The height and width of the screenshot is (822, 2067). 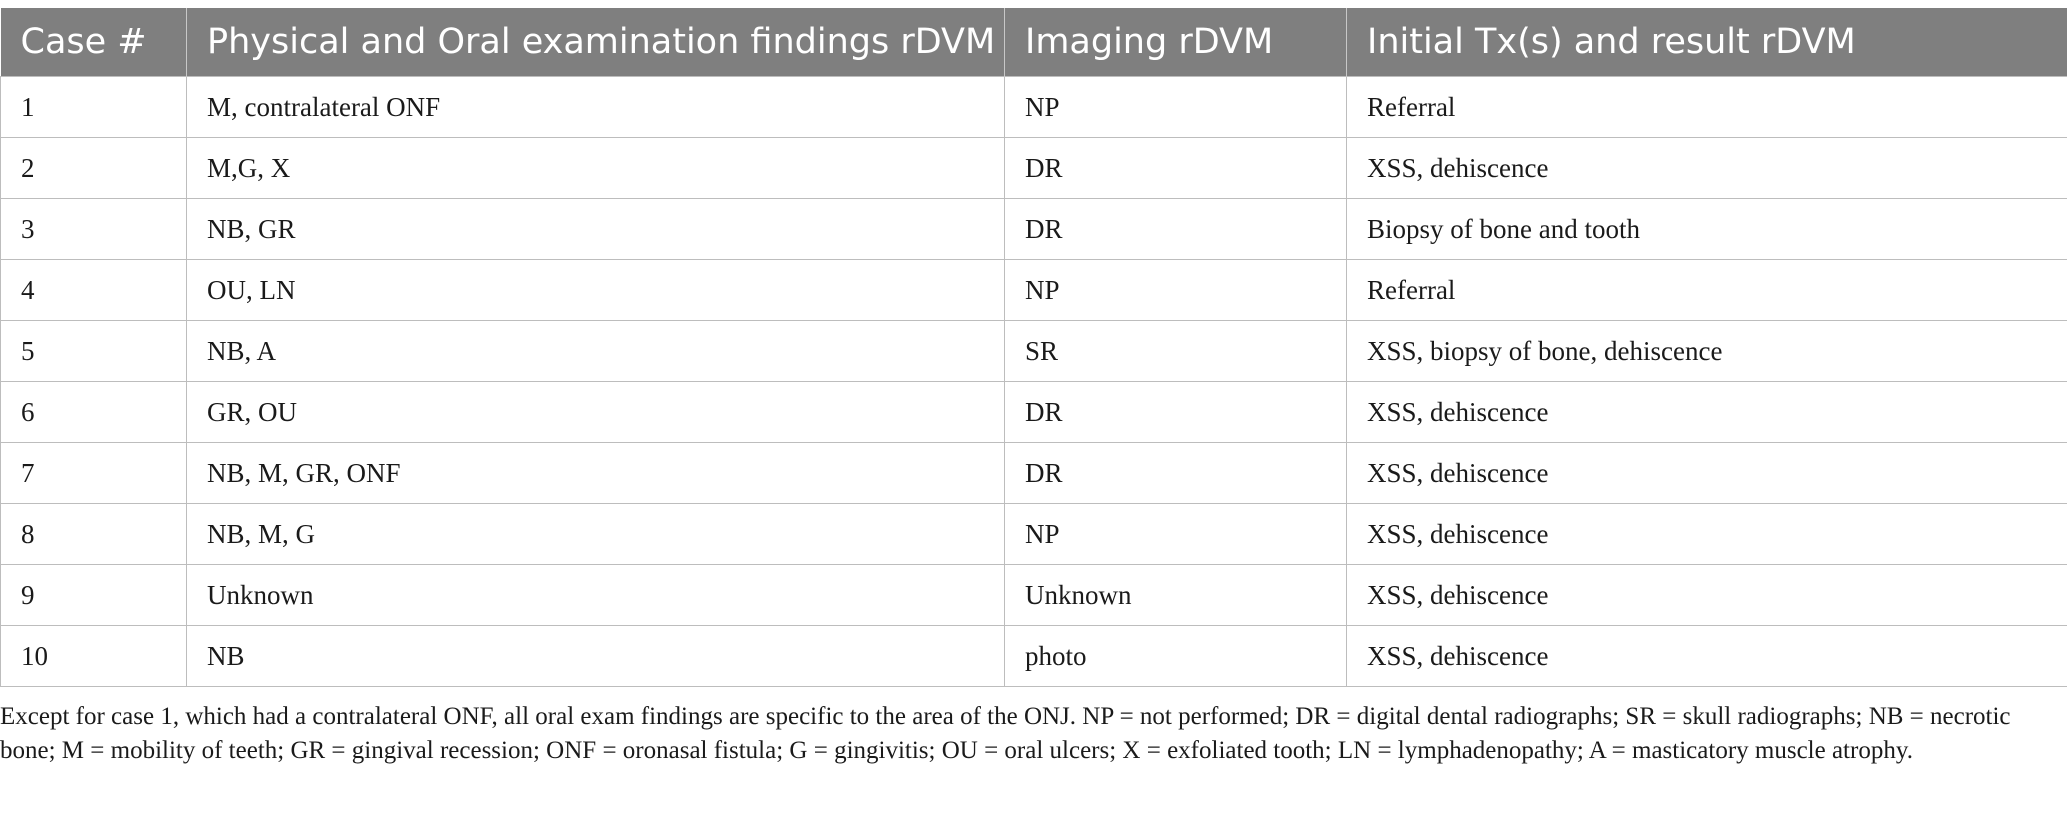 What do you see at coordinates (595, 229) in the screenshot?
I see `cell-findings: NB, GR` at bounding box center [595, 229].